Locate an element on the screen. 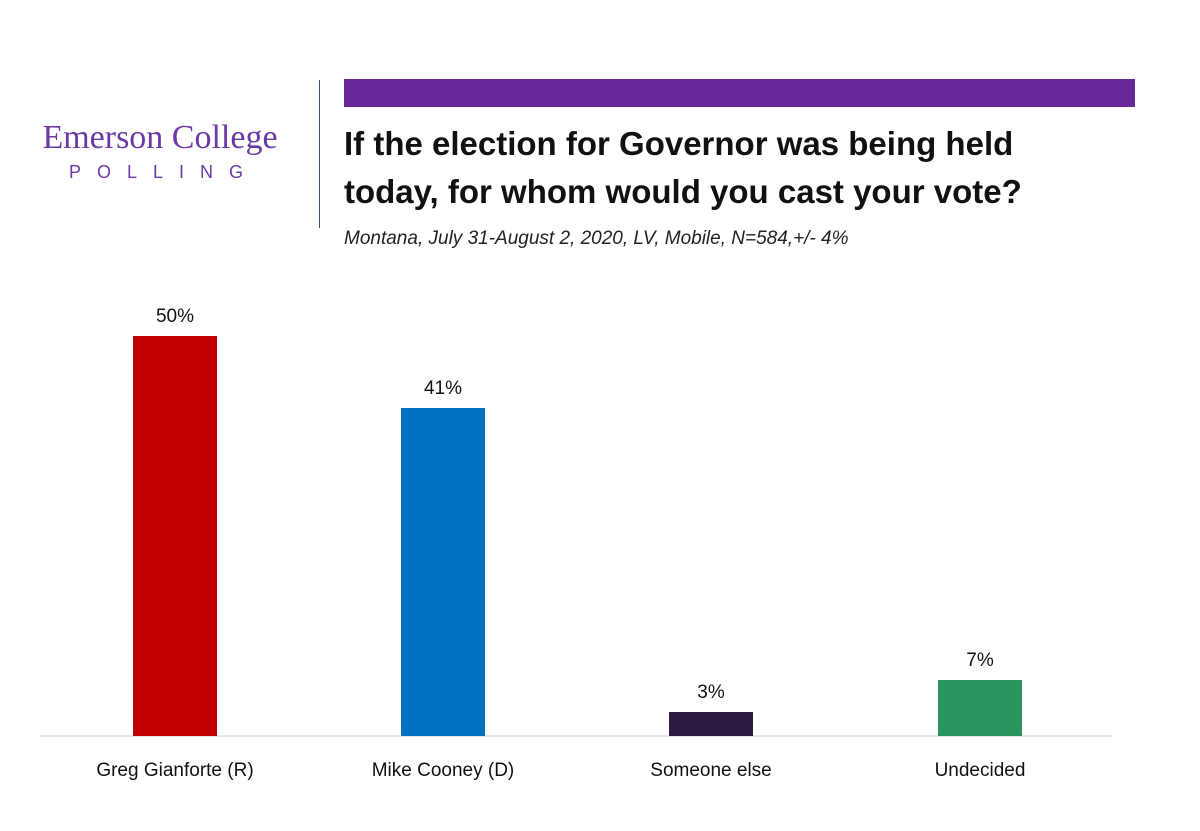 The height and width of the screenshot is (831, 1200). category-label-0: Greg Gianforte (R) is located at coordinates (174, 770).